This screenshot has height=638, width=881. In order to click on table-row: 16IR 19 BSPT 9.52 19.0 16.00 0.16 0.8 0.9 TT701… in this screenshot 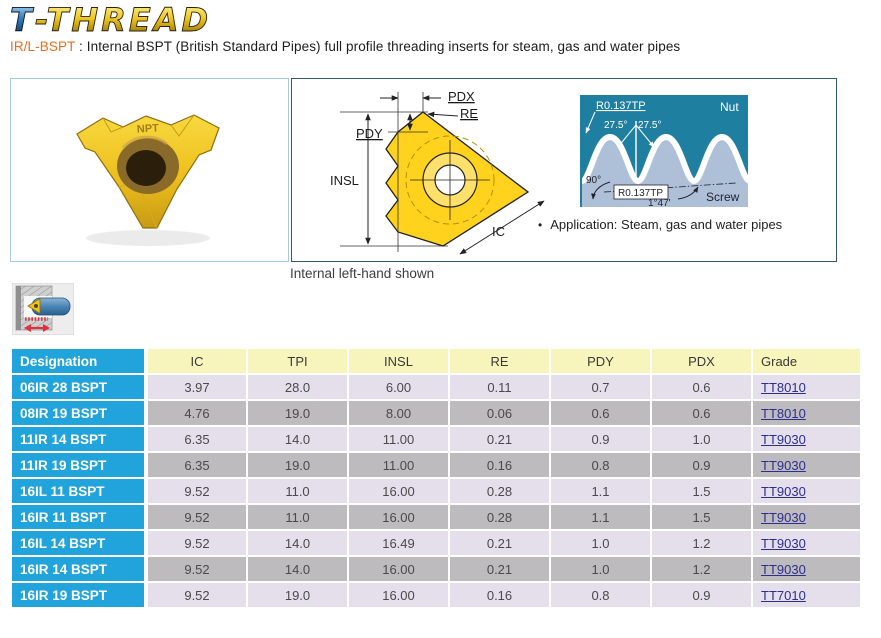, I will do `click(436, 595)`.